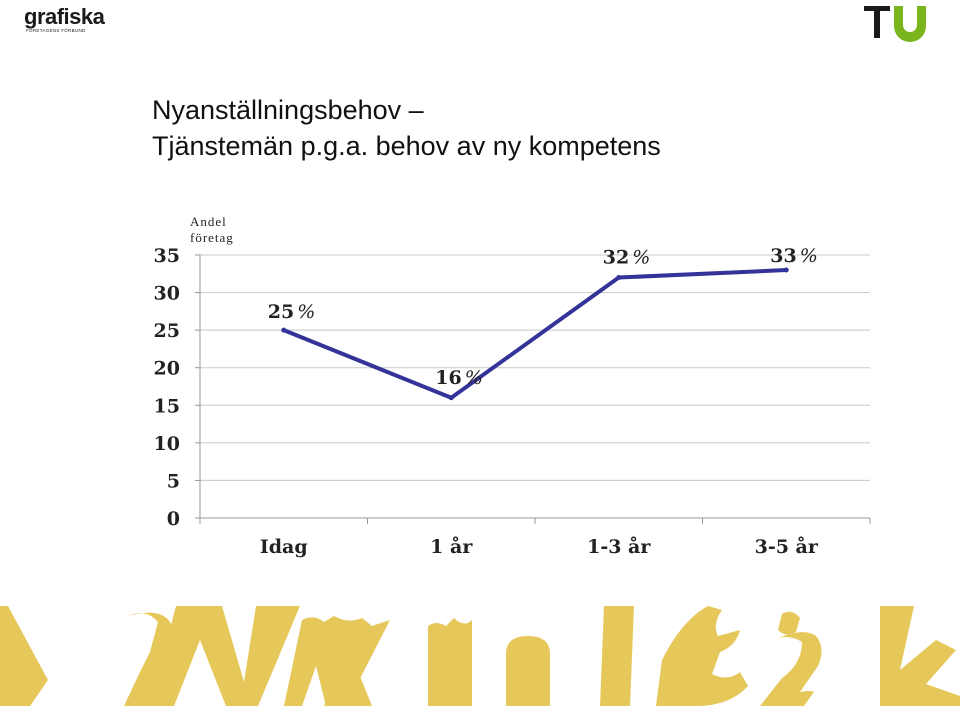 This screenshot has height=706, width=960. Describe the element at coordinates (173, 519) in the screenshot. I see `y-tick-label: 0` at that location.